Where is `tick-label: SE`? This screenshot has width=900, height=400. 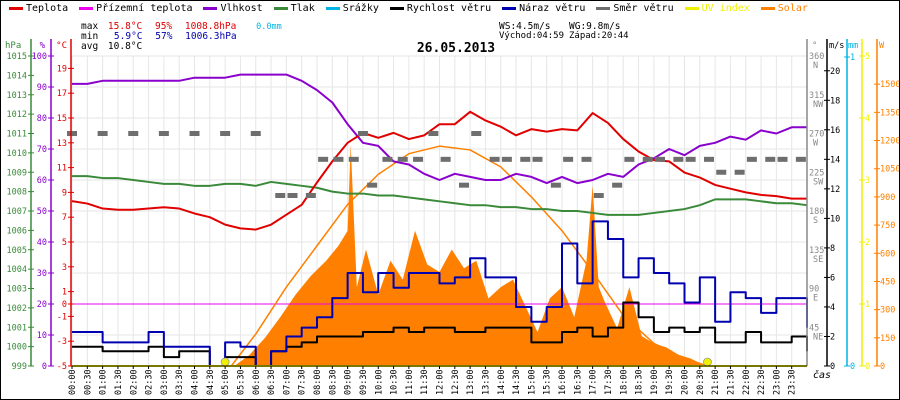
tick-label: SE is located at coordinates (818, 260).